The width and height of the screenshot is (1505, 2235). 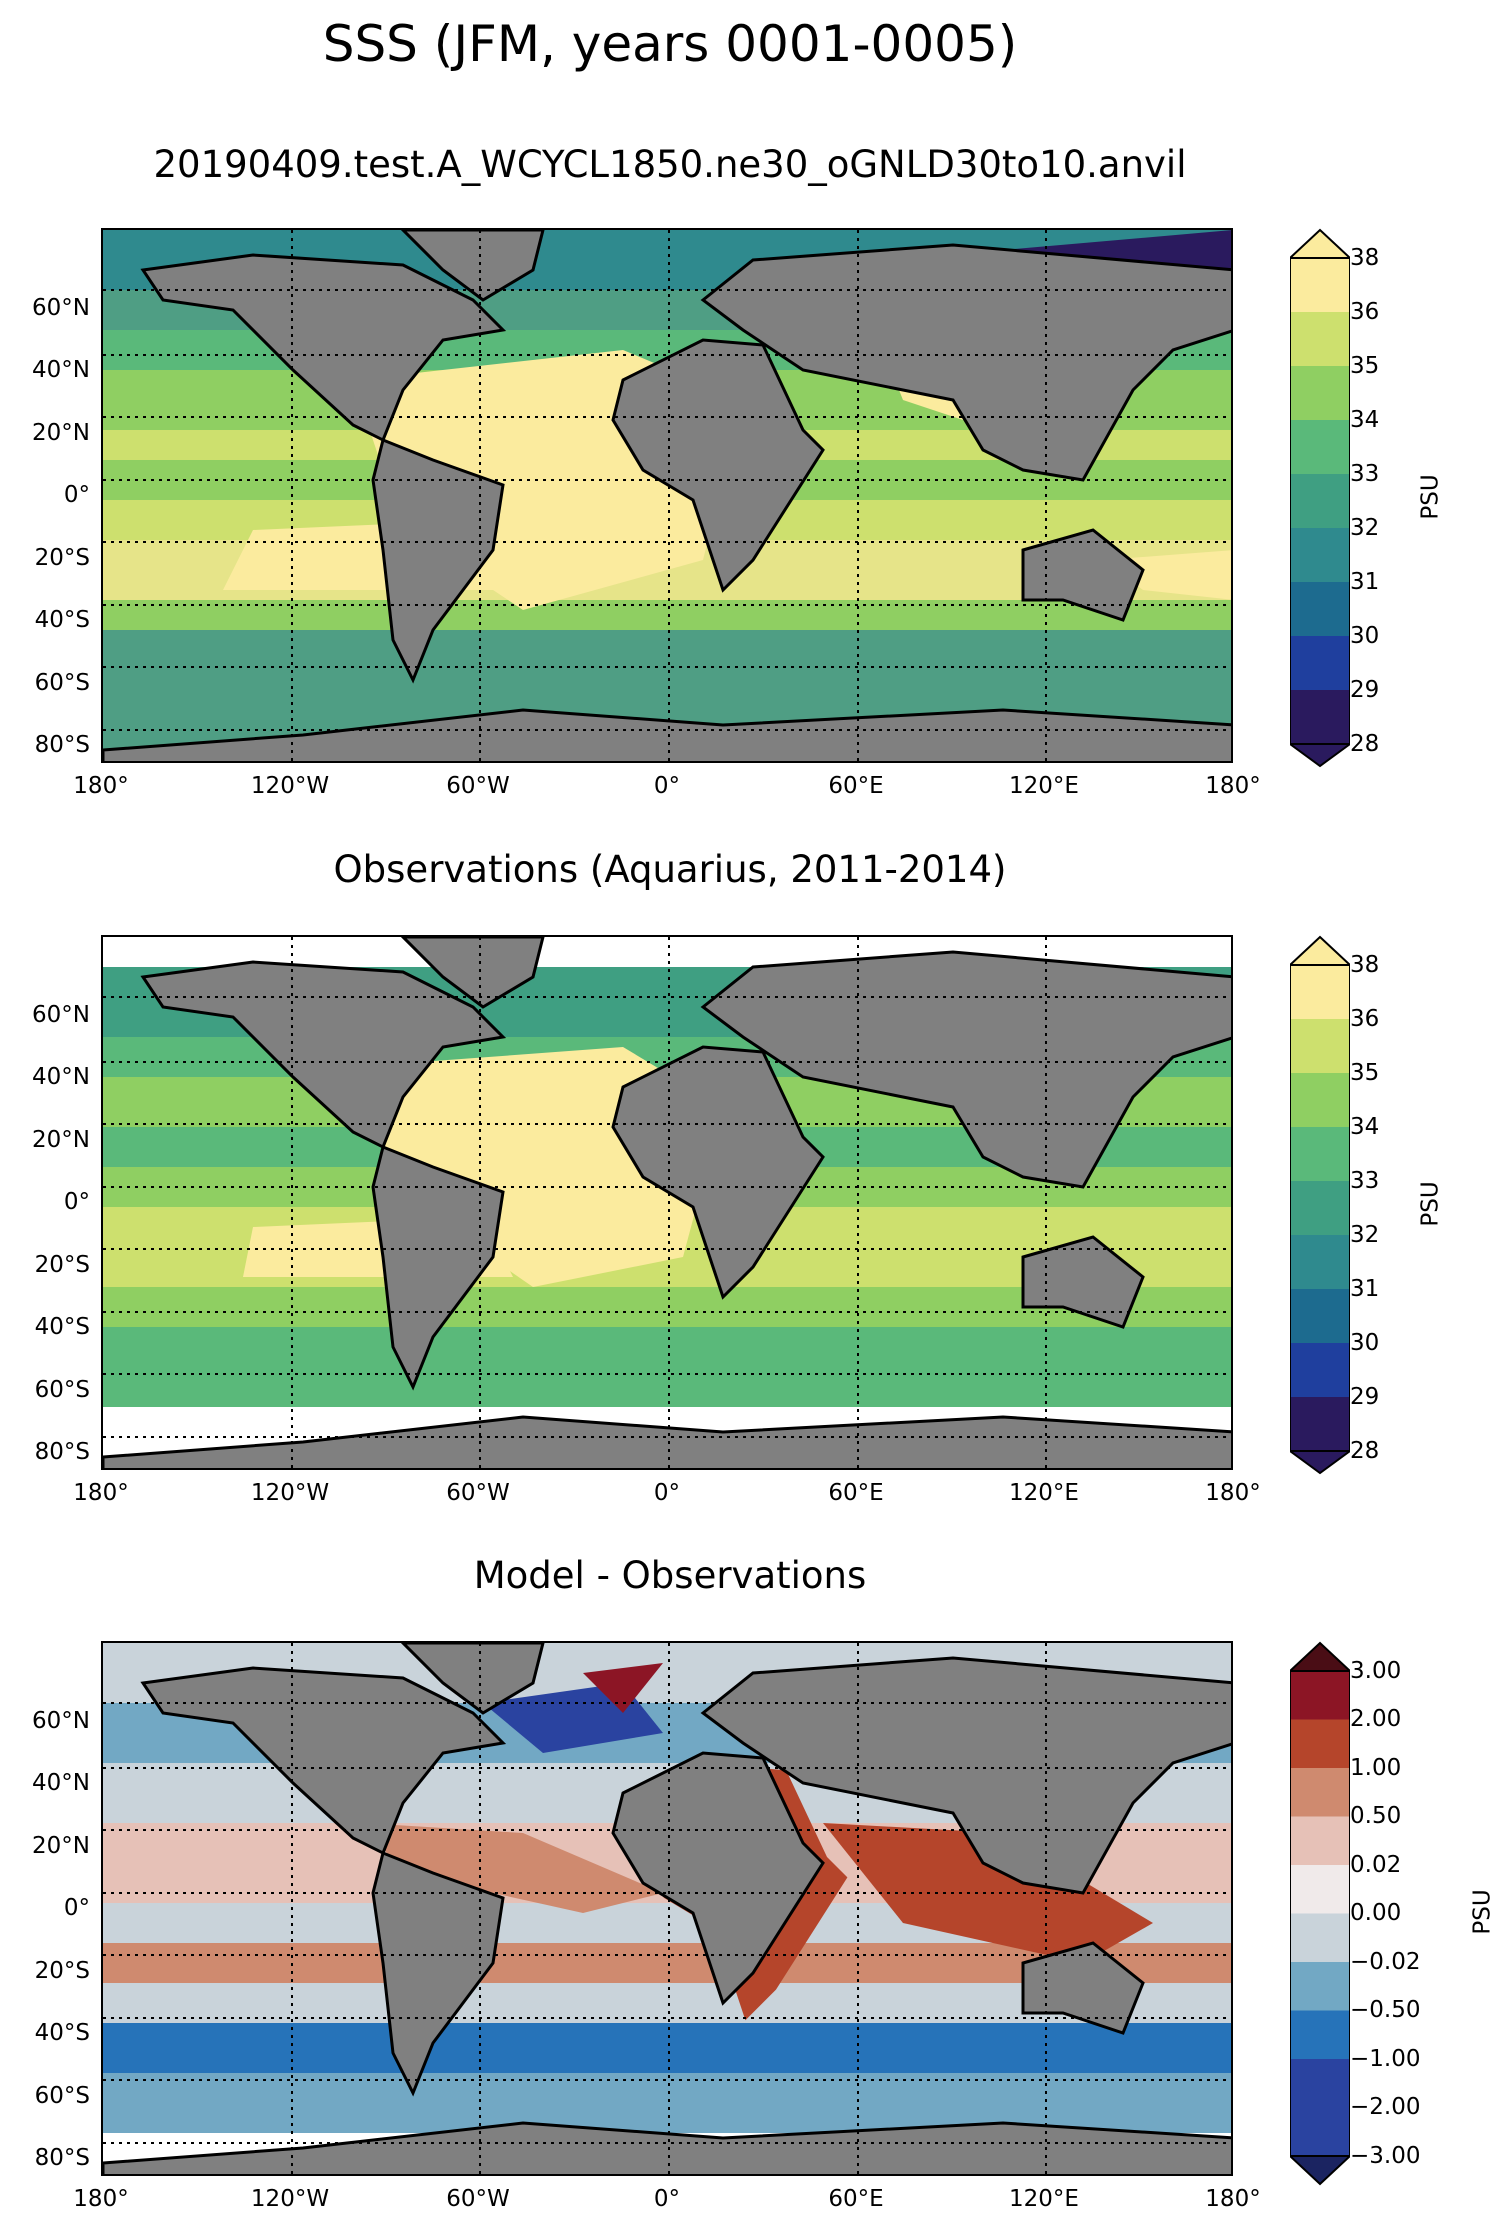 I want to click on figure-title: SSS (JFM, years 0001-0005), so click(x=670, y=44).